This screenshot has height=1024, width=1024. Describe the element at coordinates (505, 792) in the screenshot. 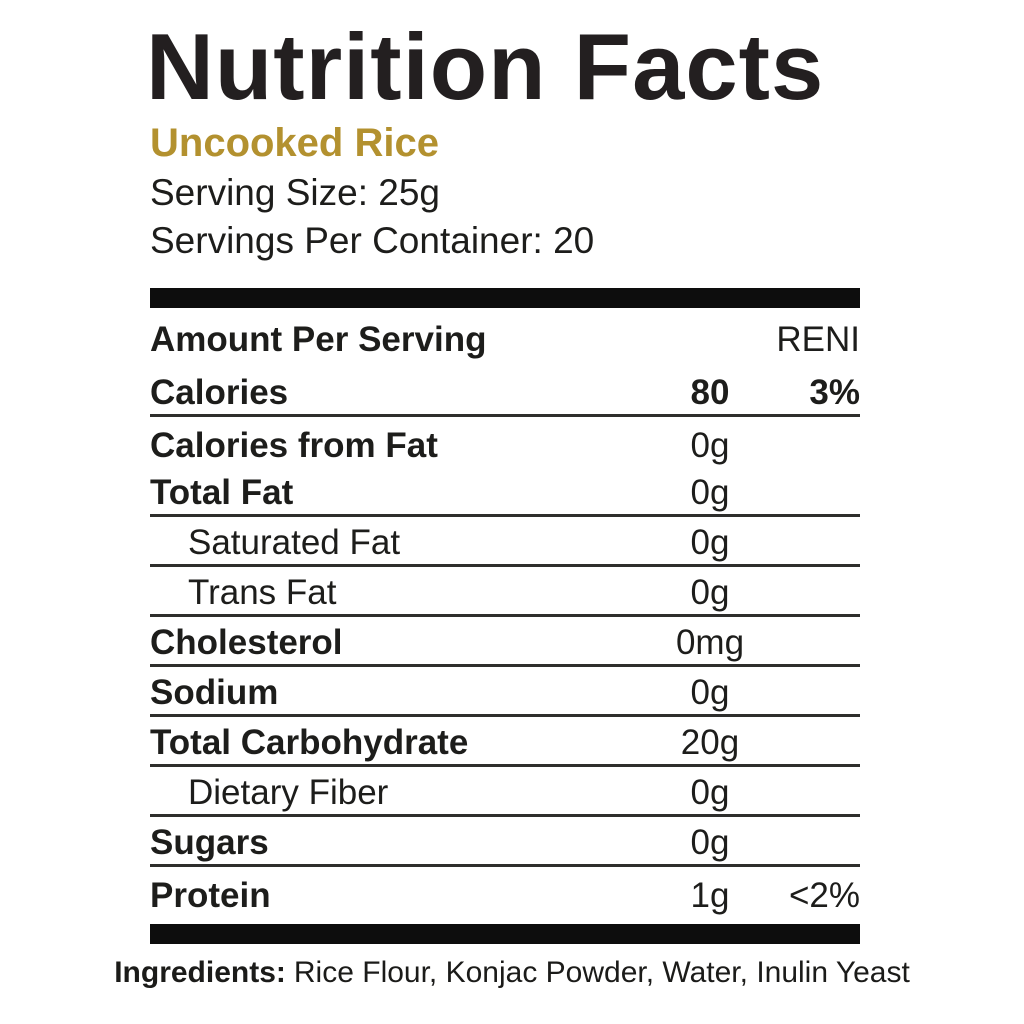

I see `row-dietary-fiber: Dietary Fiber 0g` at that location.